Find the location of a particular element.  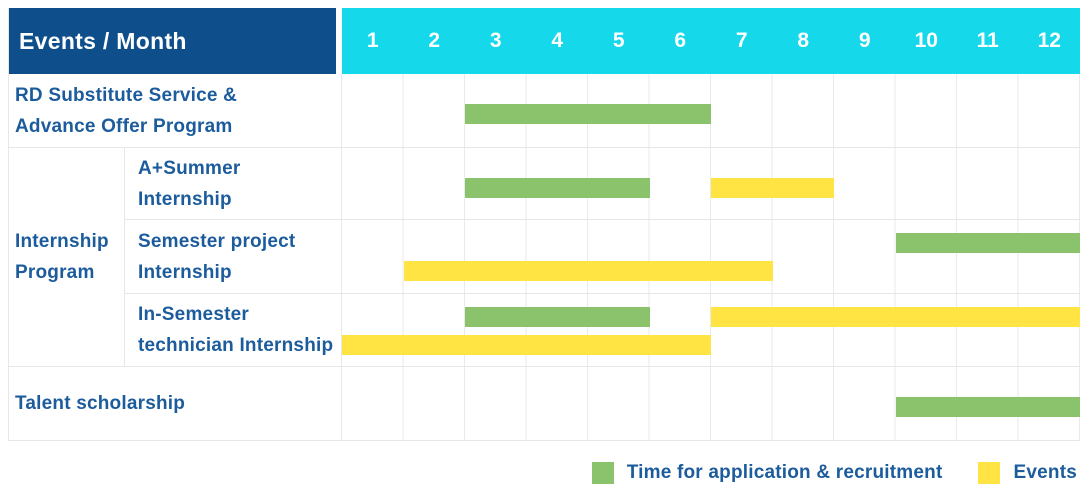

table-row: Talent scholarship is located at coordinates (544, 404).